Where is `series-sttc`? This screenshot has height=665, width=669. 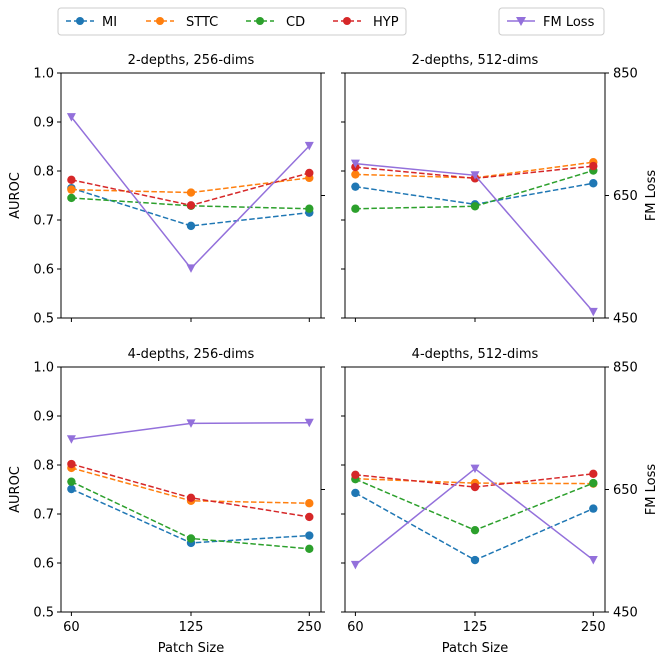 series-sttc is located at coordinates (190, 185).